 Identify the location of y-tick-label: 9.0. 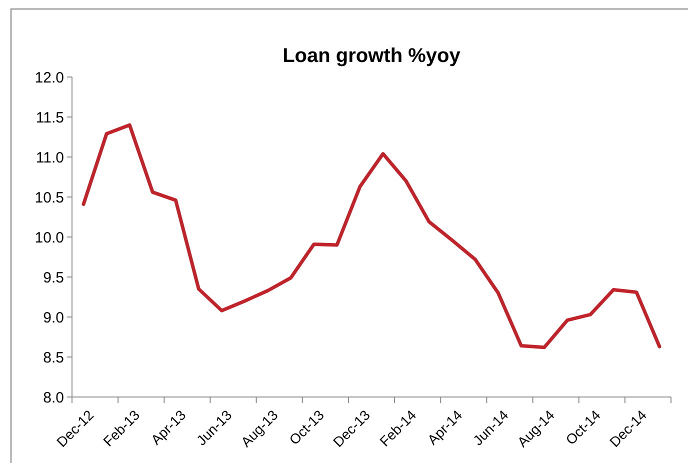
(53, 317).